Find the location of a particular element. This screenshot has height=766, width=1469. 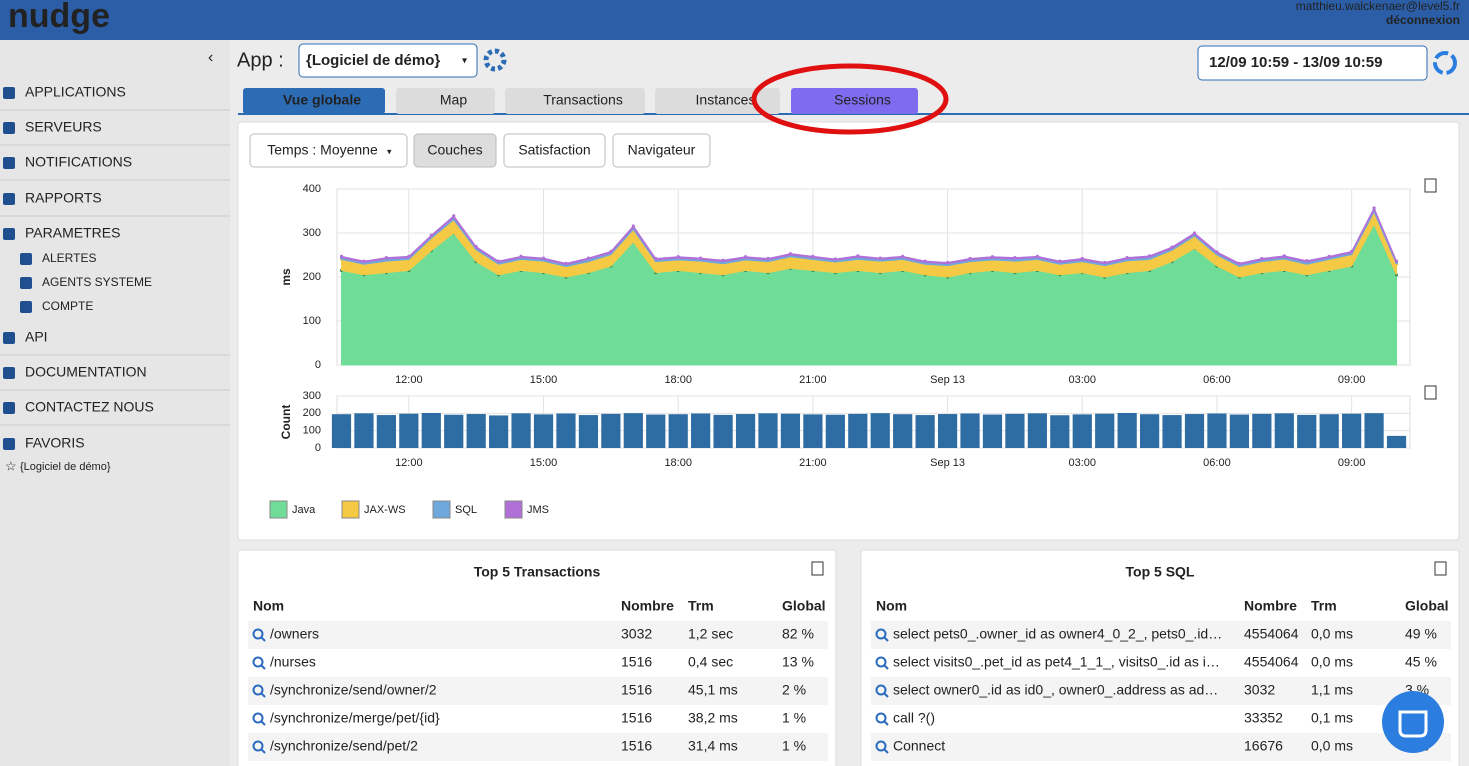

x-tick-label: 15:00 is located at coordinates (544, 380).